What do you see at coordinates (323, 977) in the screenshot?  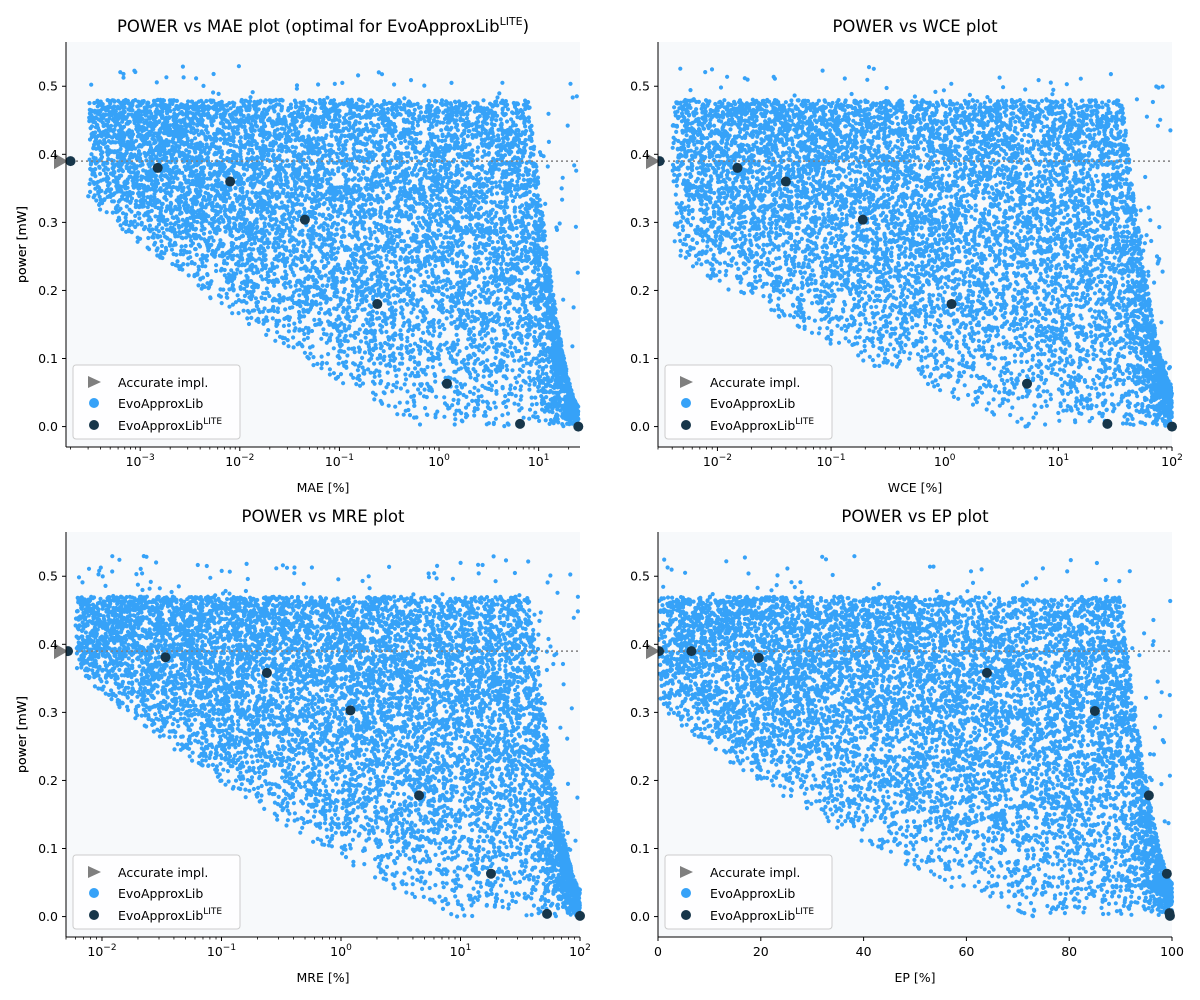 I see `x-axis-label: MRE [%]` at bounding box center [323, 977].